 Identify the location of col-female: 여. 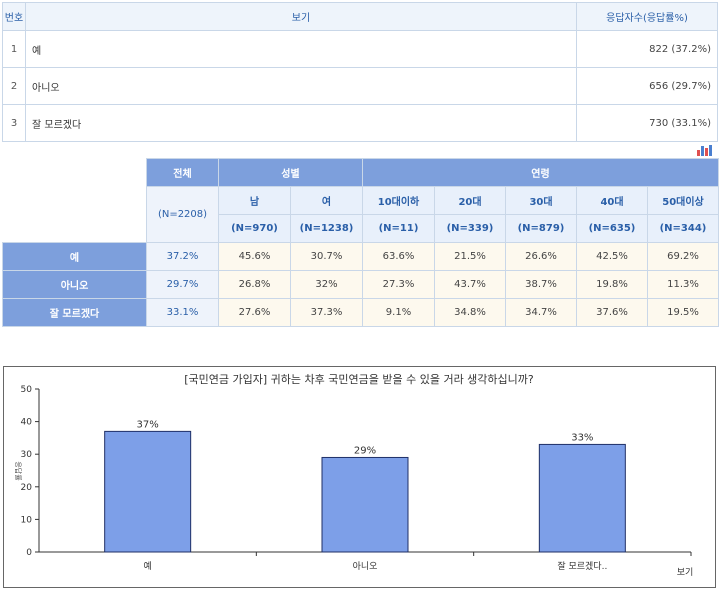
(326, 200).